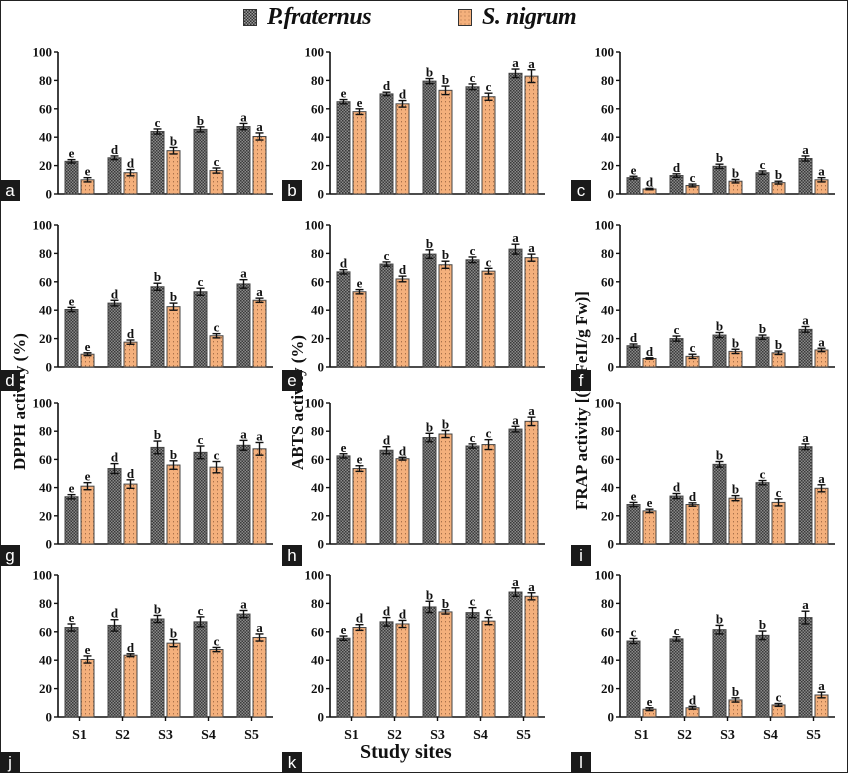  What do you see at coordinates (465, 17) in the screenshot?
I see `legend-swatch-dots-icon` at bounding box center [465, 17].